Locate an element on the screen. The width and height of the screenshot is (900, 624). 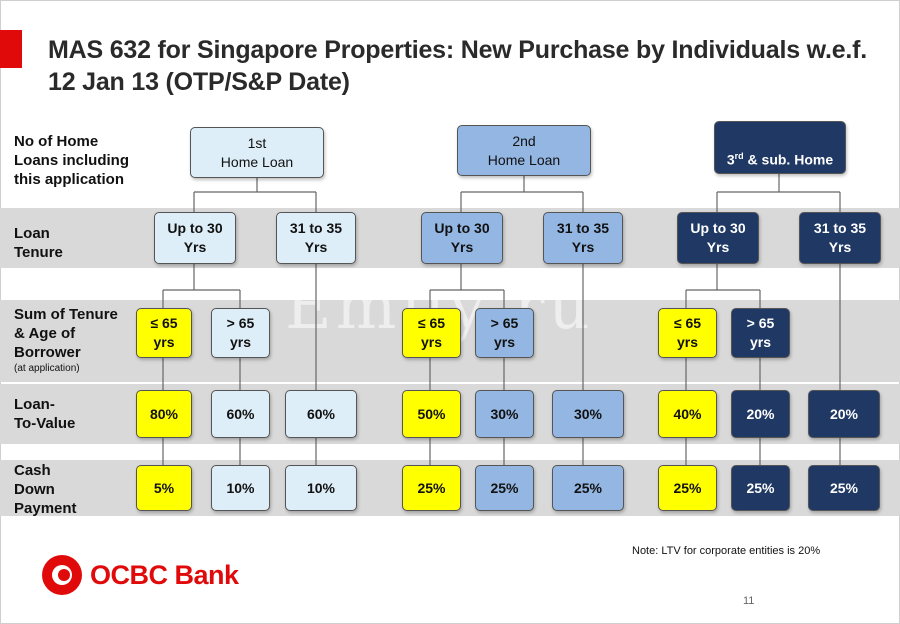
node-g3-ltv-2: 20% is located at coordinates (760, 414).